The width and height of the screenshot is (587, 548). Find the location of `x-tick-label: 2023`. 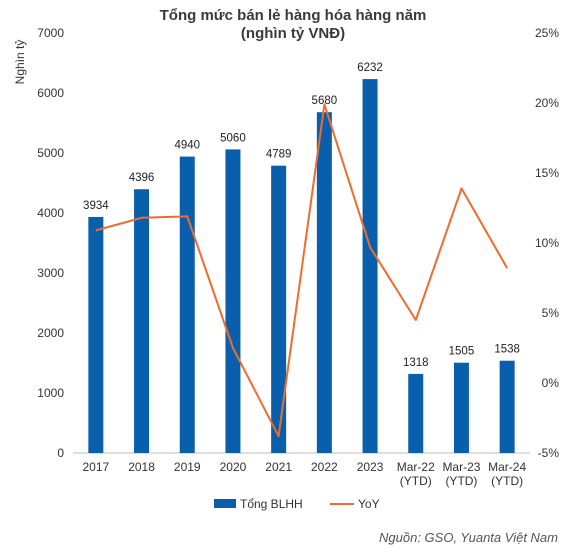

x-tick-label: 2023 is located at coordinates (370, 467).